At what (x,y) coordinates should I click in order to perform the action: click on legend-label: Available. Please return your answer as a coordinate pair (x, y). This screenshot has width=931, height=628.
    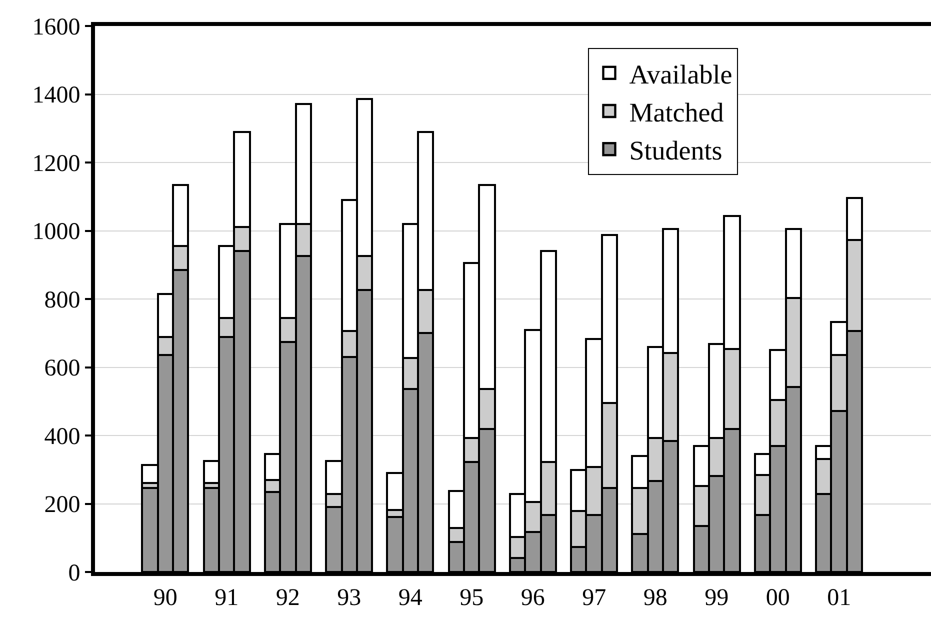
    Looking at the image, I should click on (680, 74).